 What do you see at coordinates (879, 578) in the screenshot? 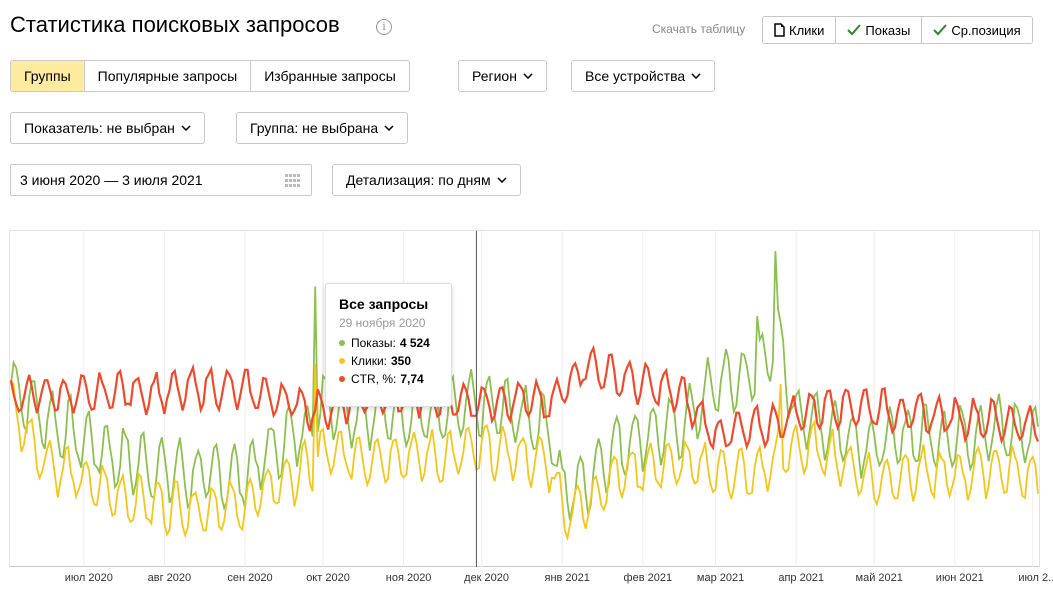
I see `x-tick-label: май 2021` at bounding box center [879, 578].